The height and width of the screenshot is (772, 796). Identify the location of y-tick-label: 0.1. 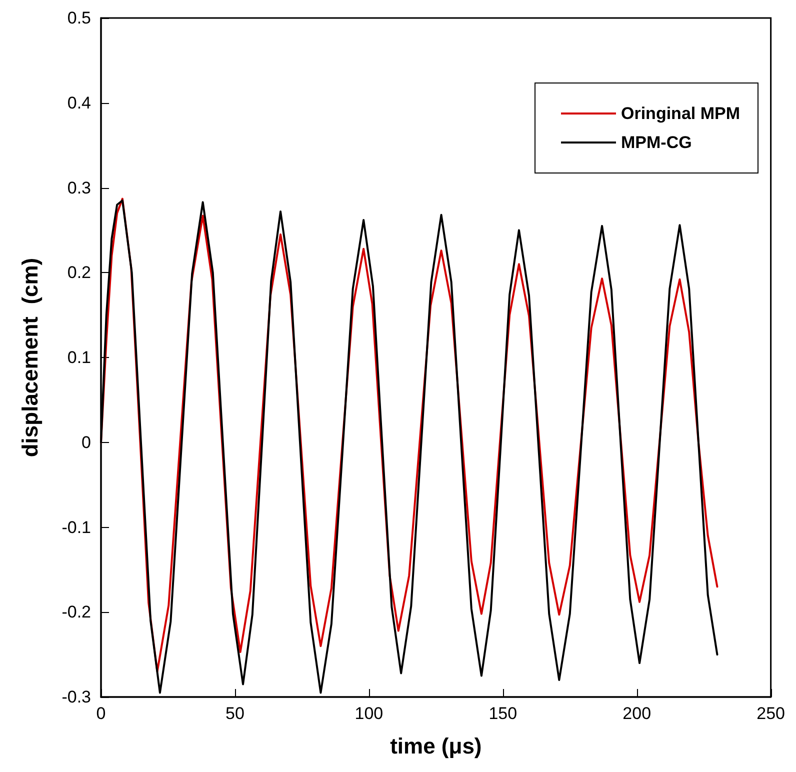
(79, 357).